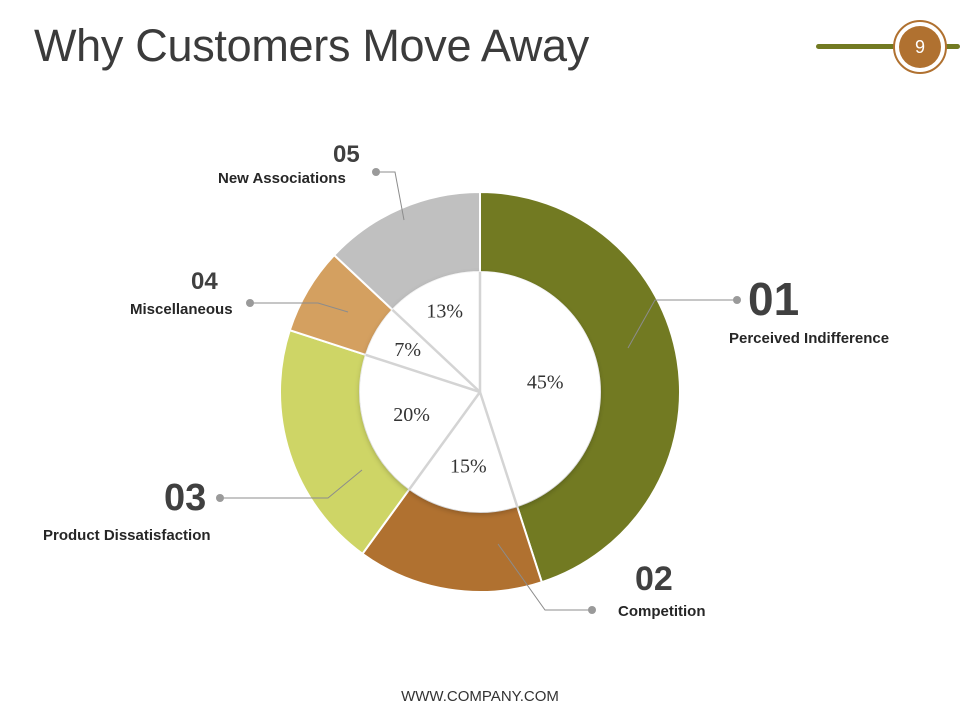 The height and width of the screenshot is (720, 960). What do you see at coordinates (468, 466) in the screenshot?
I see `value-label-02: 15%` at bounding box center [468, 466].